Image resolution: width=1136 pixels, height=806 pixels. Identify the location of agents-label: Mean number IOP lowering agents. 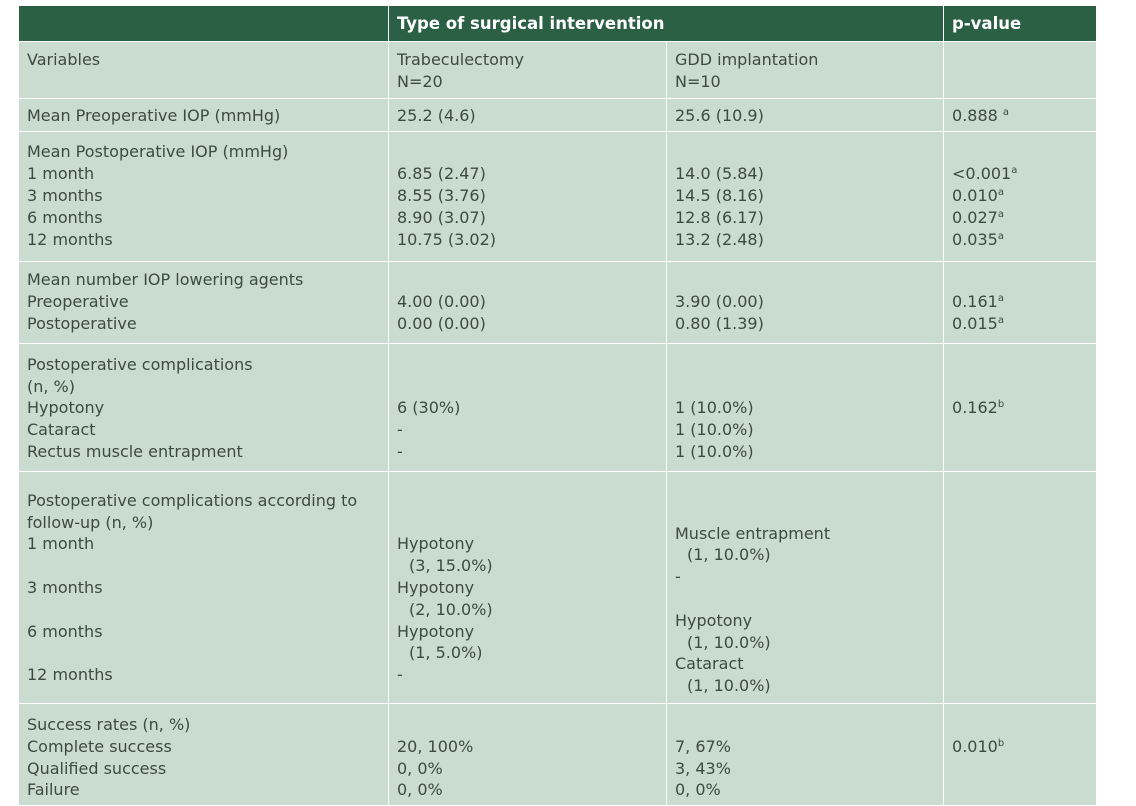
(165, 280).